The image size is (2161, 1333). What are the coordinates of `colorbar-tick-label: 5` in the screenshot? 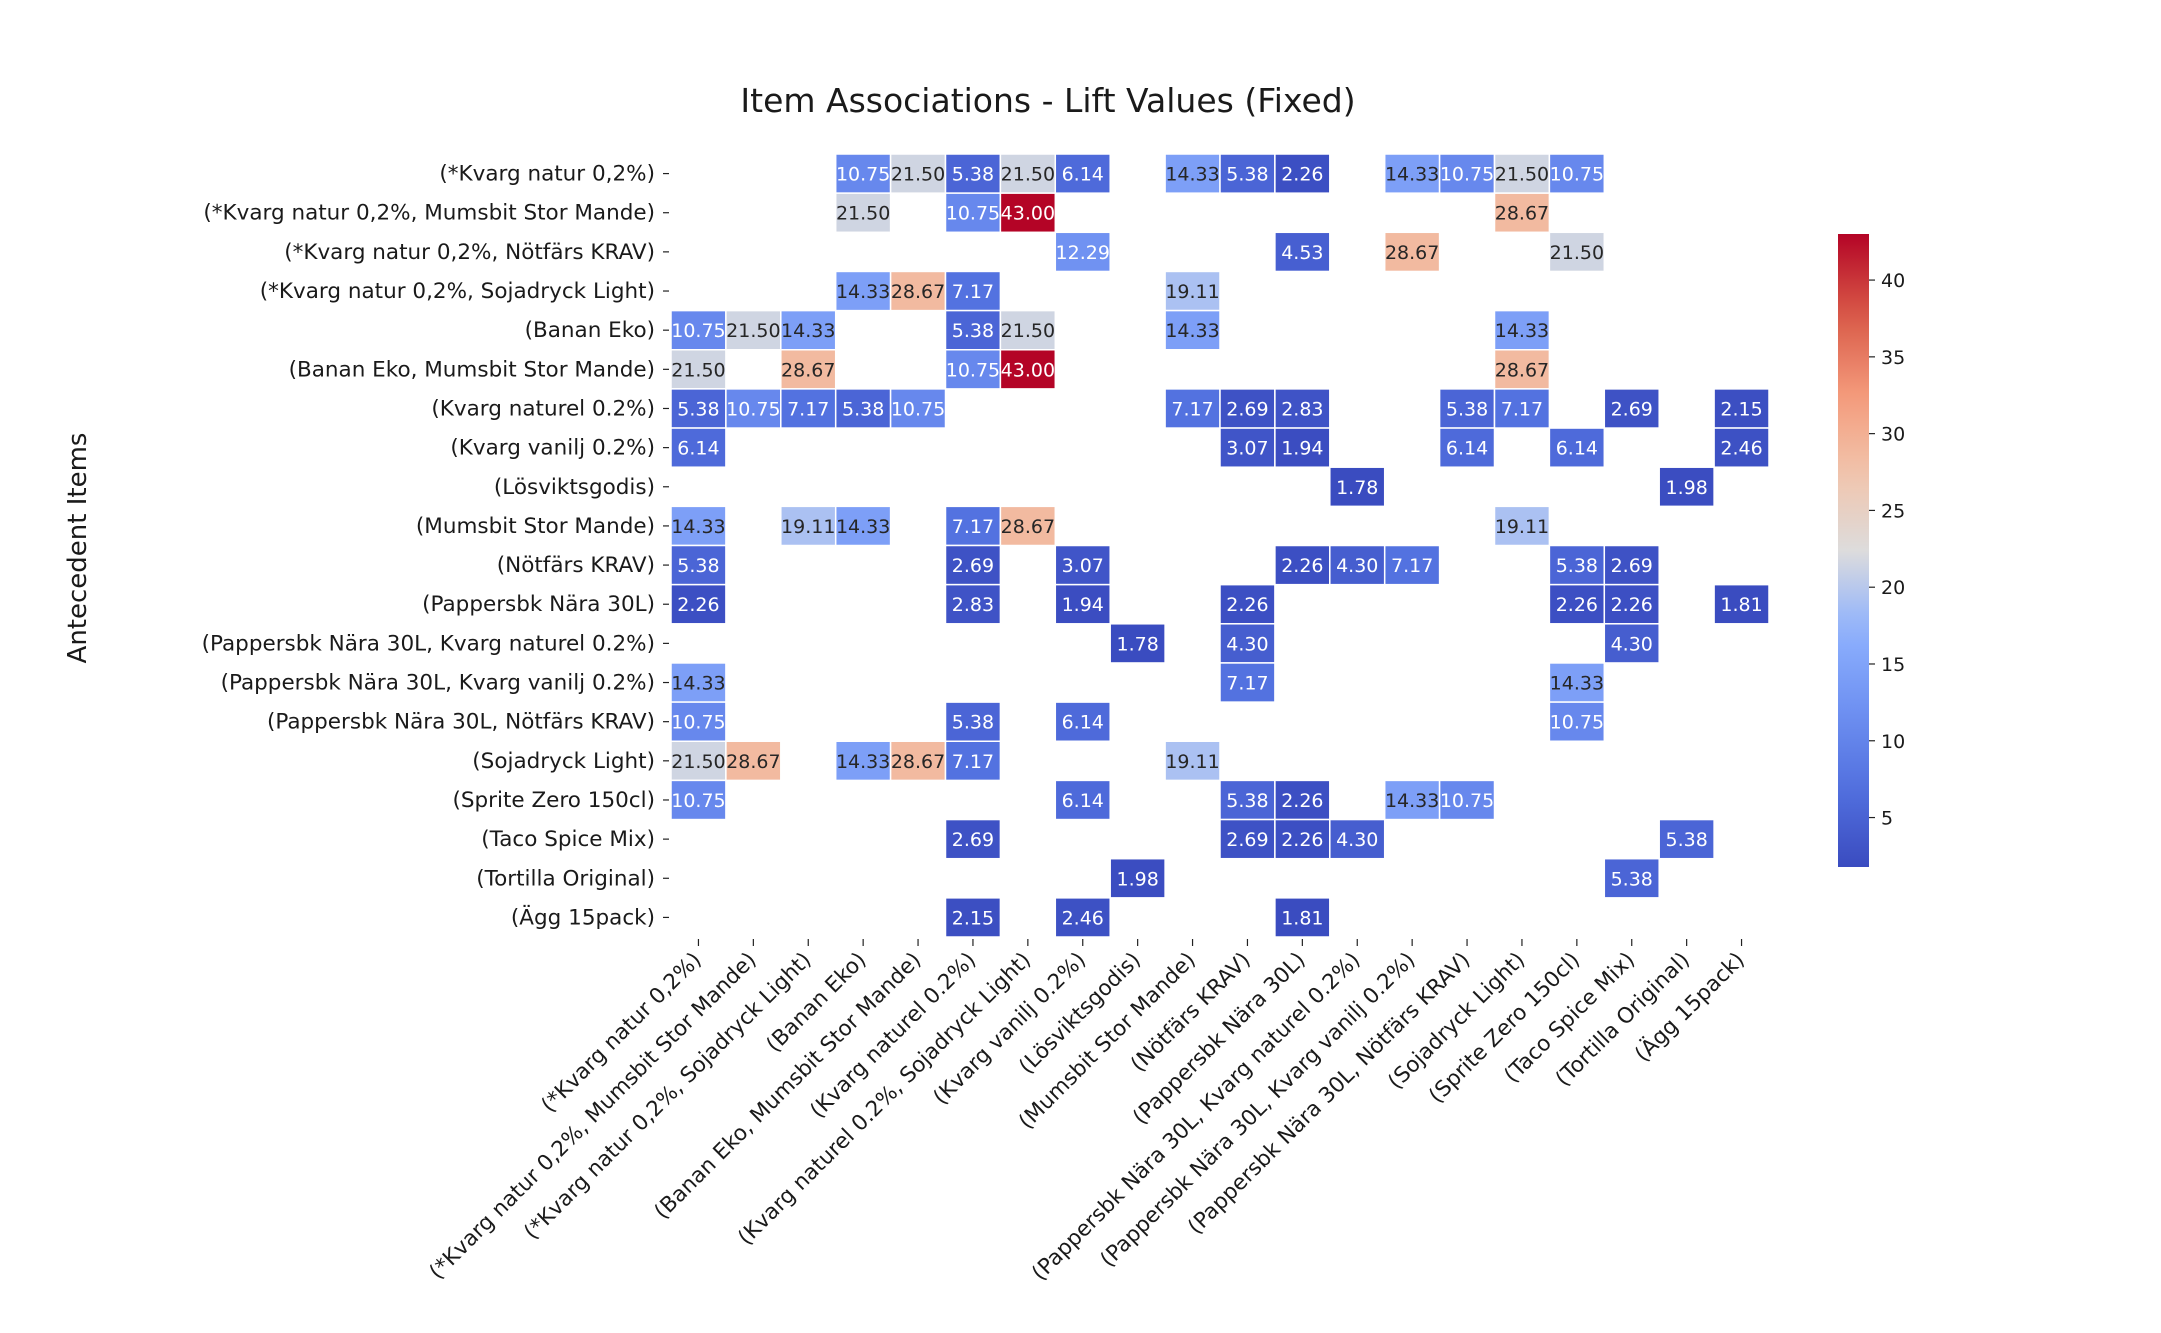 It's located at (1887, 819).